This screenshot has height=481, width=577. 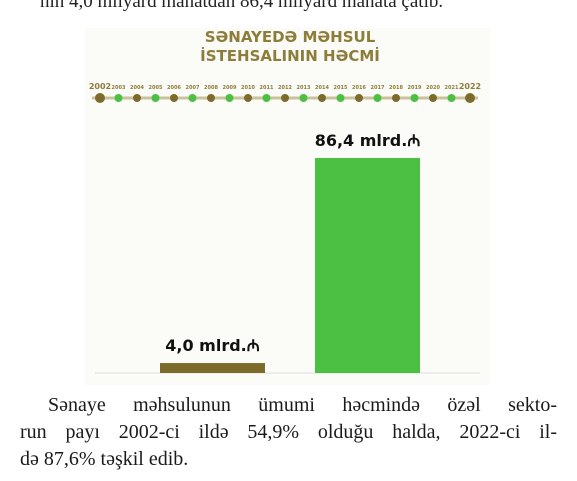 What do you see at coordinates (211, 88) in the screenshot?
I see `timeline-label: 2008` at bounding box center [211, 88].